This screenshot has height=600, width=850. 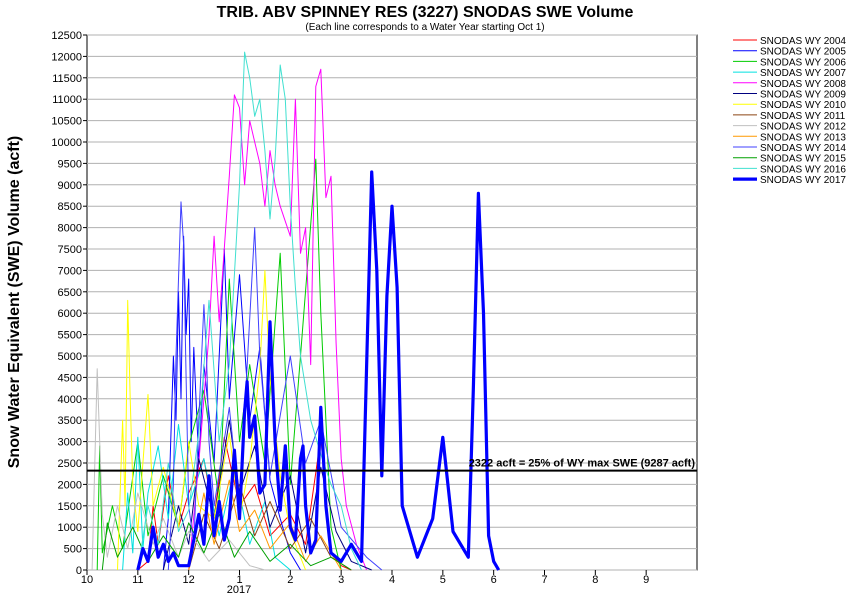 What do you see at coordinates (70, 186) in the screenshot?
I see `y-tick-label: 9000` at bounding box center [70, 186].